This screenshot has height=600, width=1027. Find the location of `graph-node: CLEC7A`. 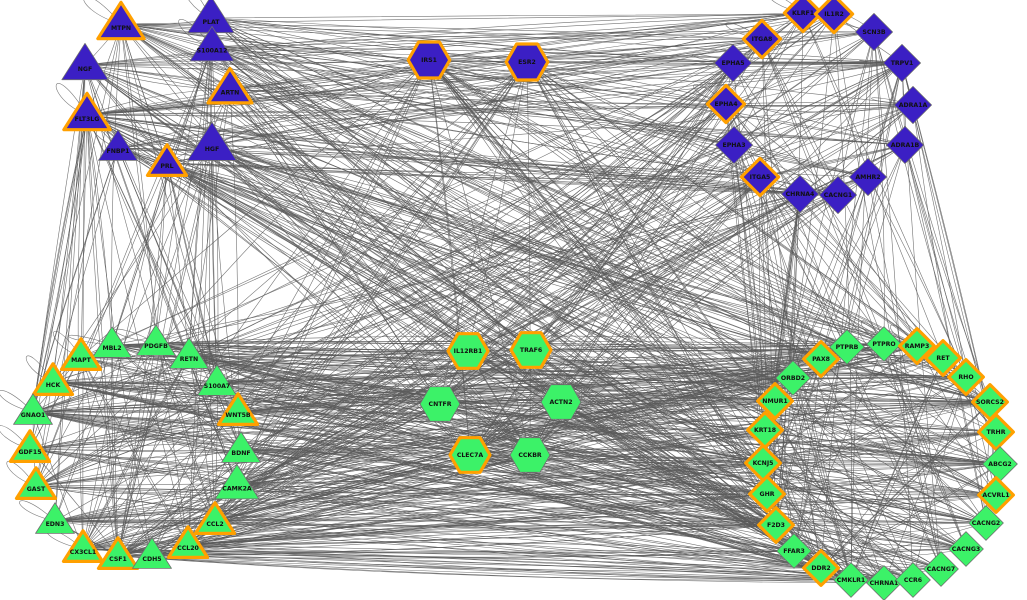

graph-node: CLEC7A is located at coordinates (470, 455).